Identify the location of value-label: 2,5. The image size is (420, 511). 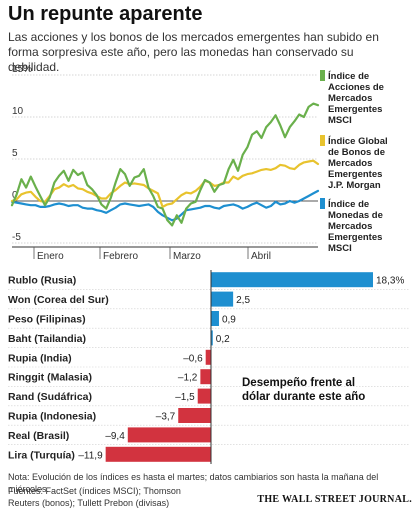
(243, 300).